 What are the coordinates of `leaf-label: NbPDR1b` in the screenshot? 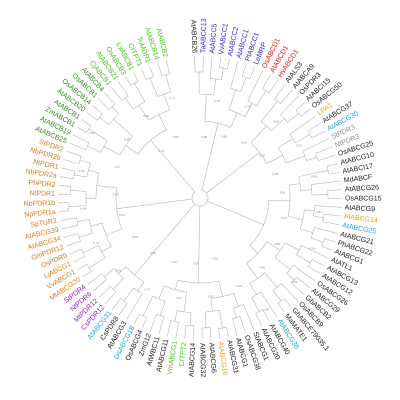 It's located at (39, 204).